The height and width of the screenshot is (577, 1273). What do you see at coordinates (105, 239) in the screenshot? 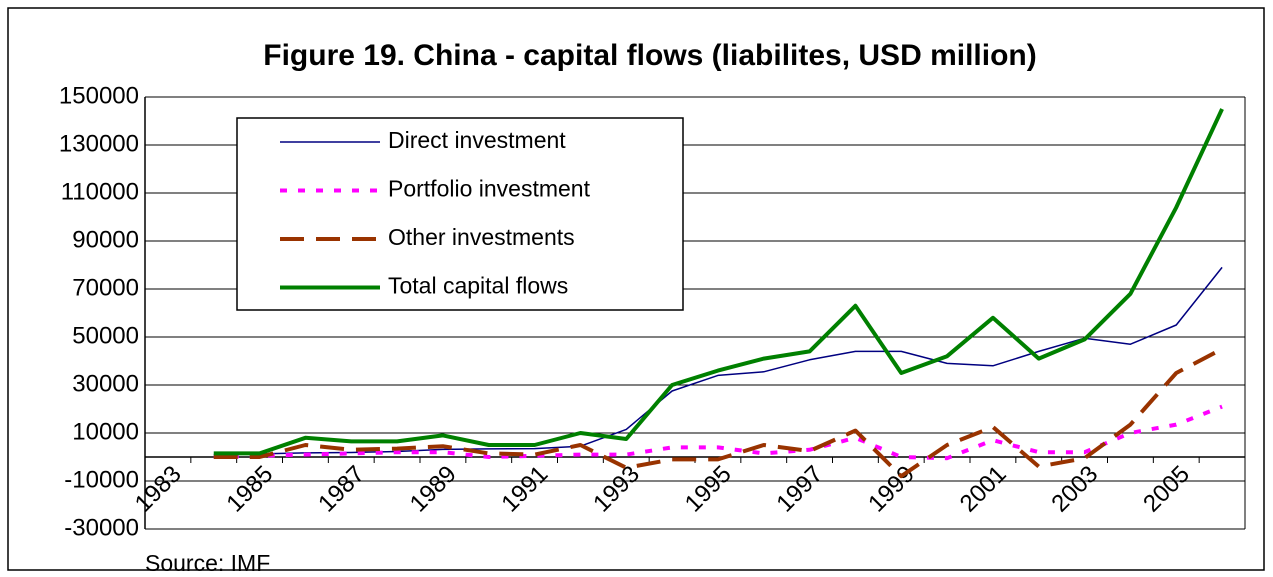
I see `y-tick-label: 90000` at bounding box center [105, 239].